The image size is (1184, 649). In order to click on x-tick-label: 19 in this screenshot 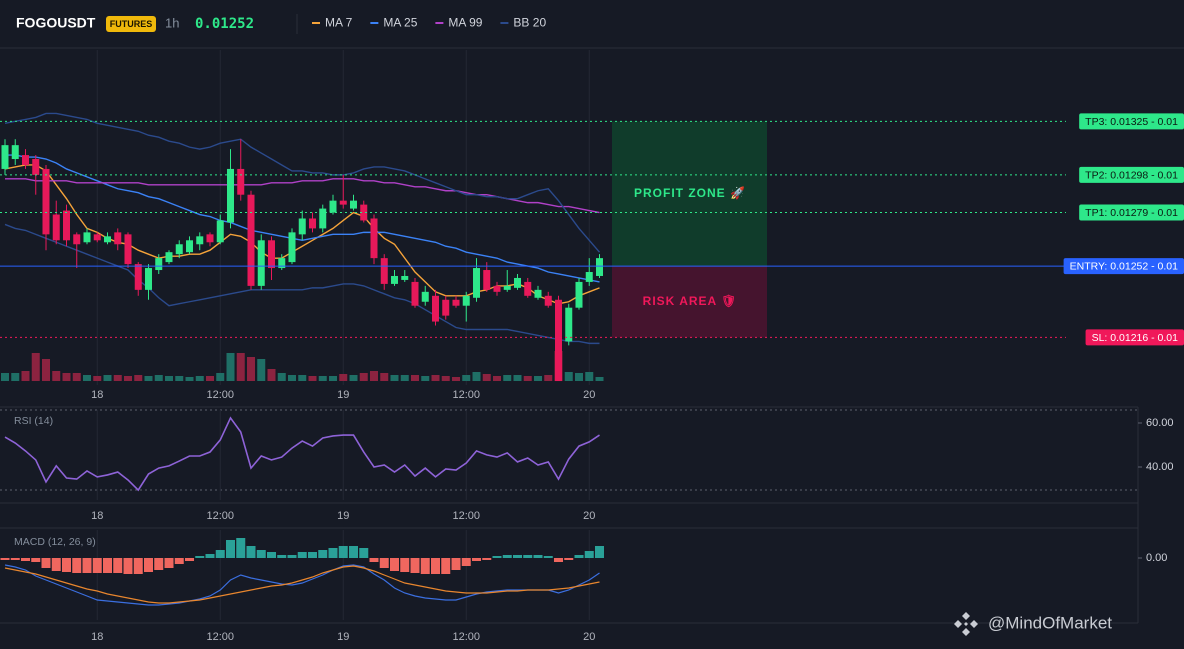, I will do `click(343, 637)`.